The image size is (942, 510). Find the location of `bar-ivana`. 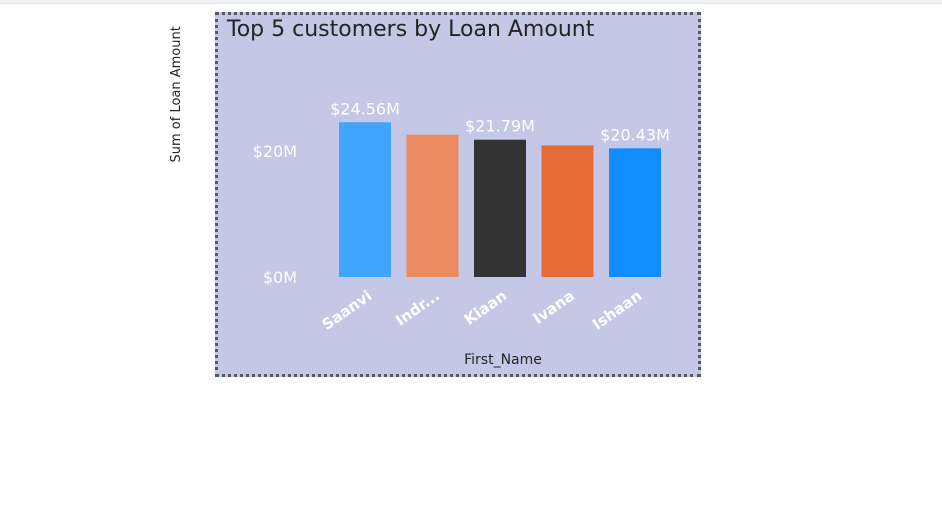

bar-ivana is located at coordinates (567, 211).